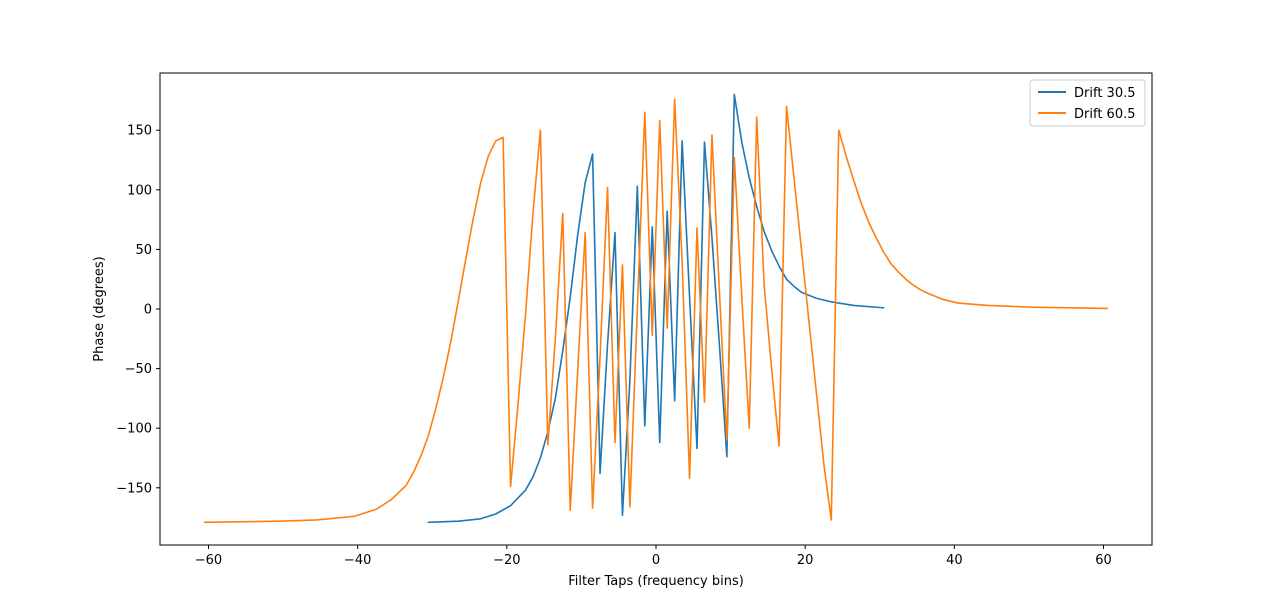 Image resolution: width=1280 pixels, height=612 pixels. Describe the element at coordinates (506, 560) in the screenshot. I see `x-tick-label: −20` at that location.